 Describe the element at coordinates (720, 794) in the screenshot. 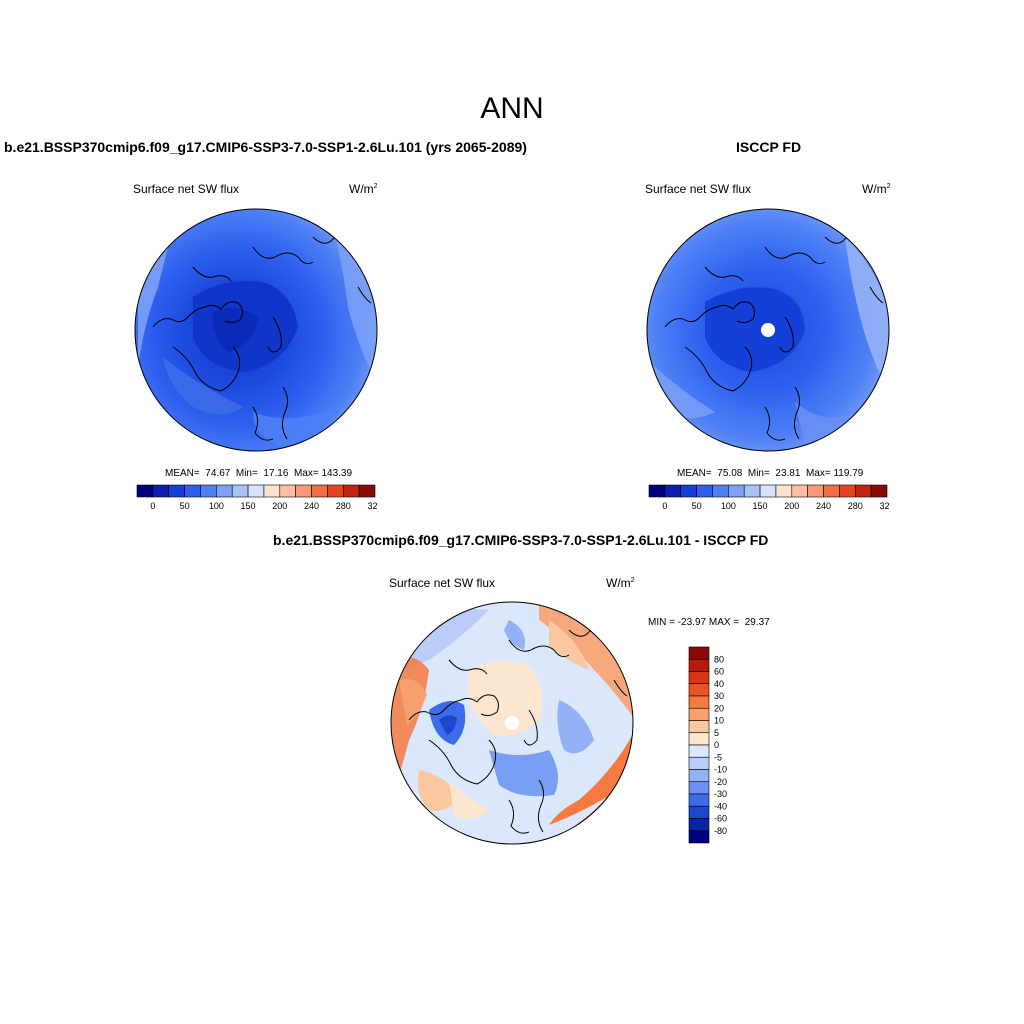

I see `diff-colorbar-tick-label: -30` at that location.